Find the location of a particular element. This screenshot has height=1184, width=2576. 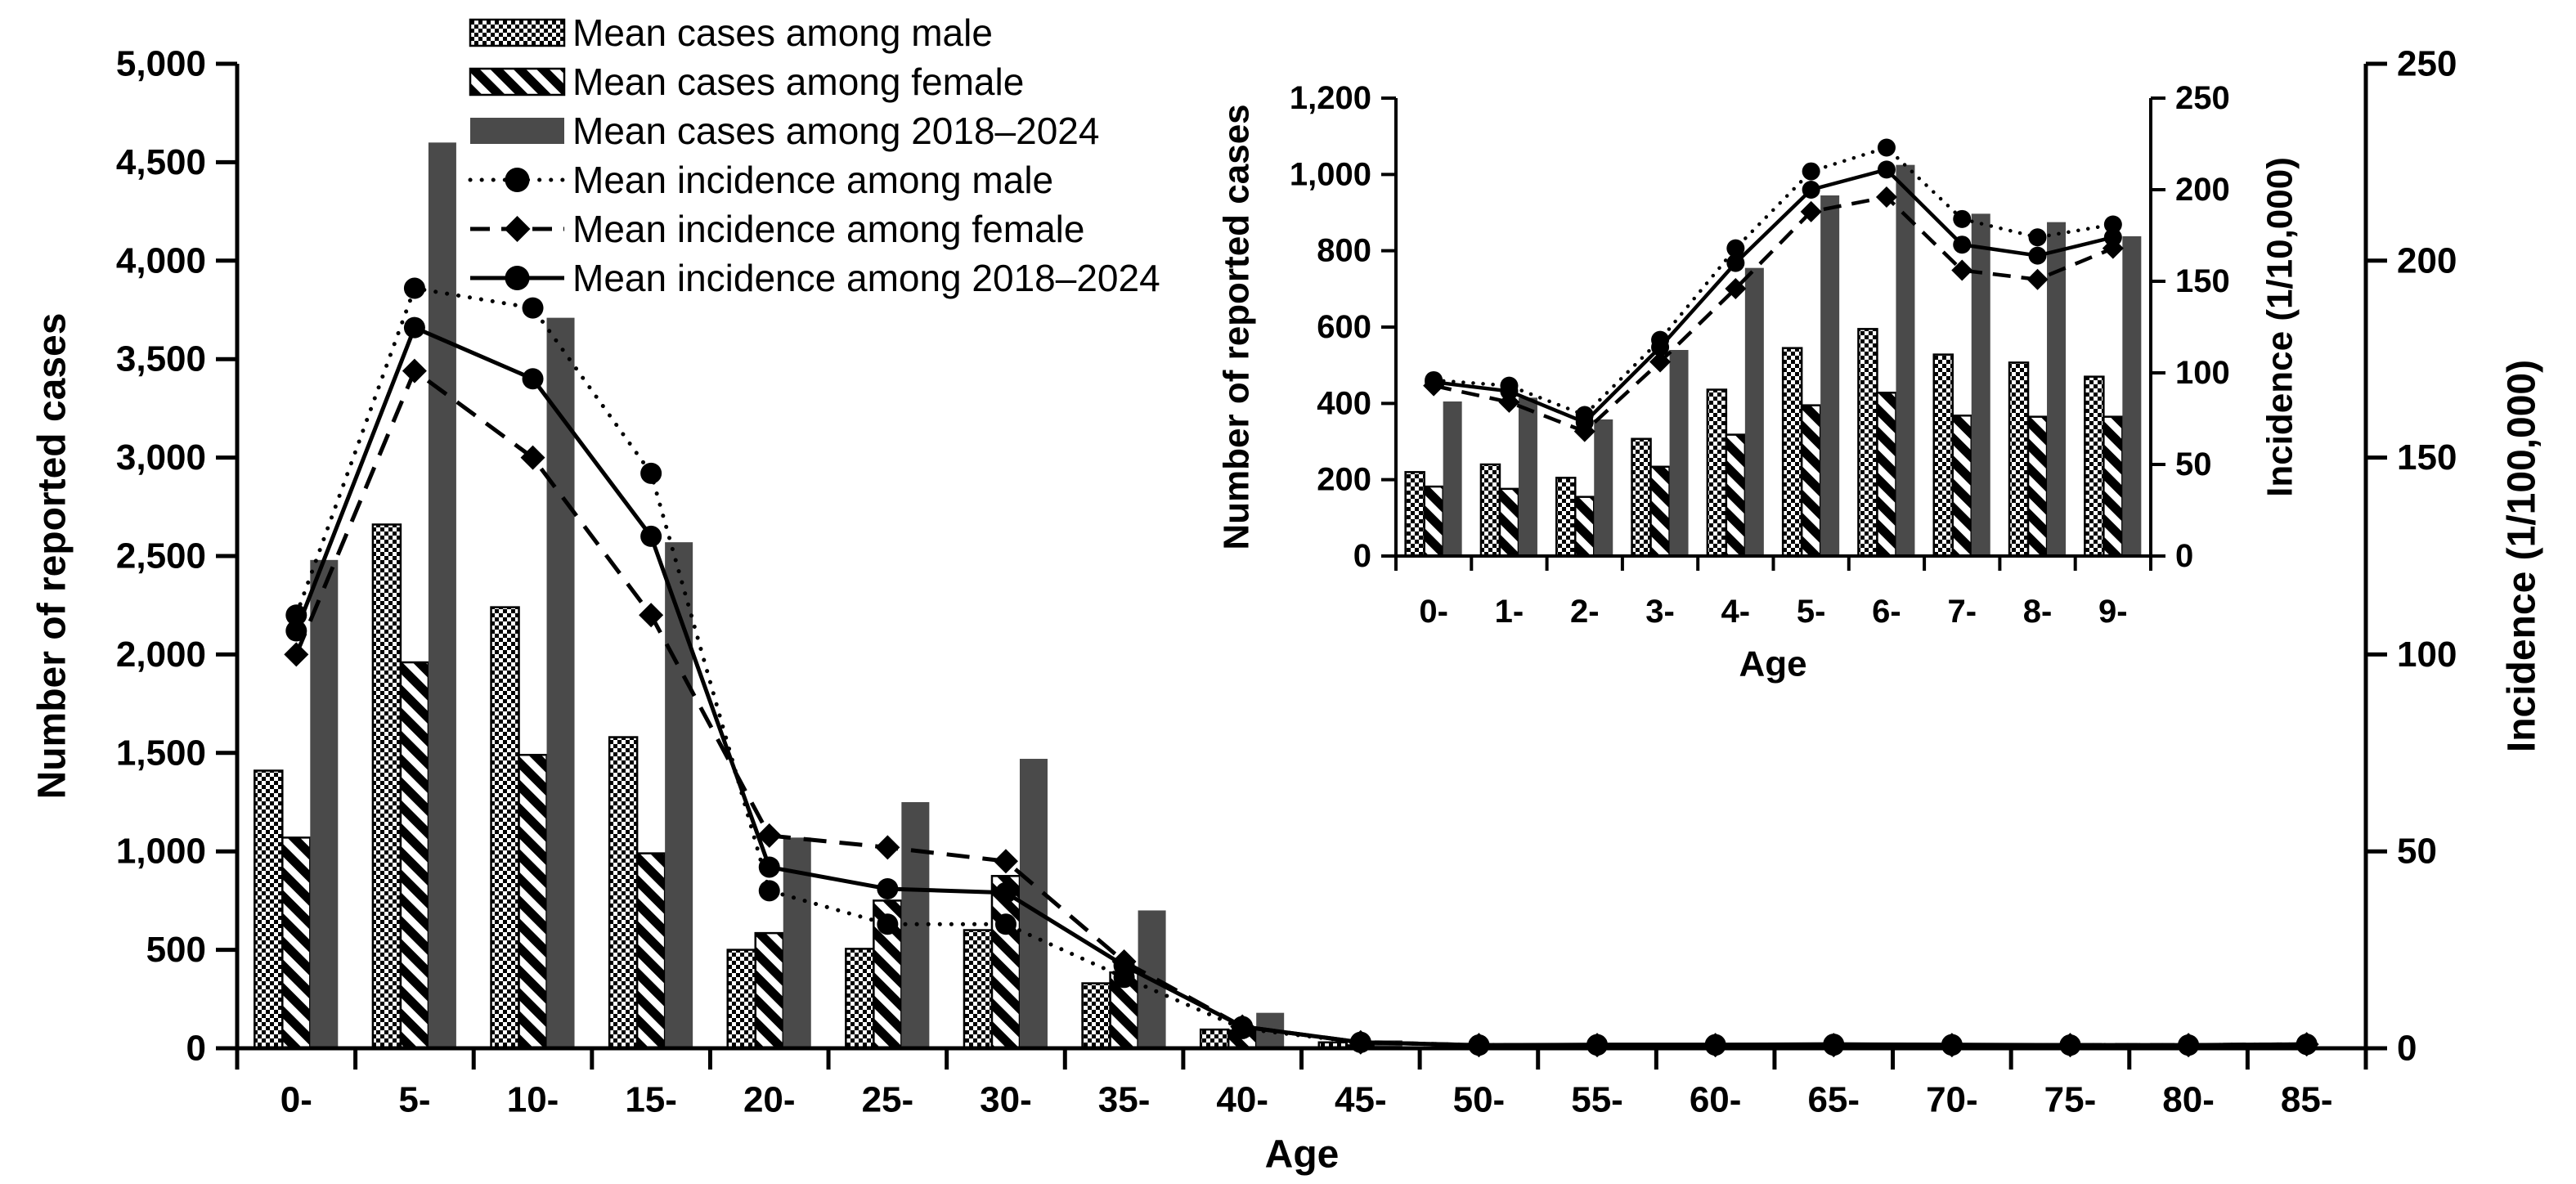

main-x-axis-title: Age is located at coordinates (1302, 1155).